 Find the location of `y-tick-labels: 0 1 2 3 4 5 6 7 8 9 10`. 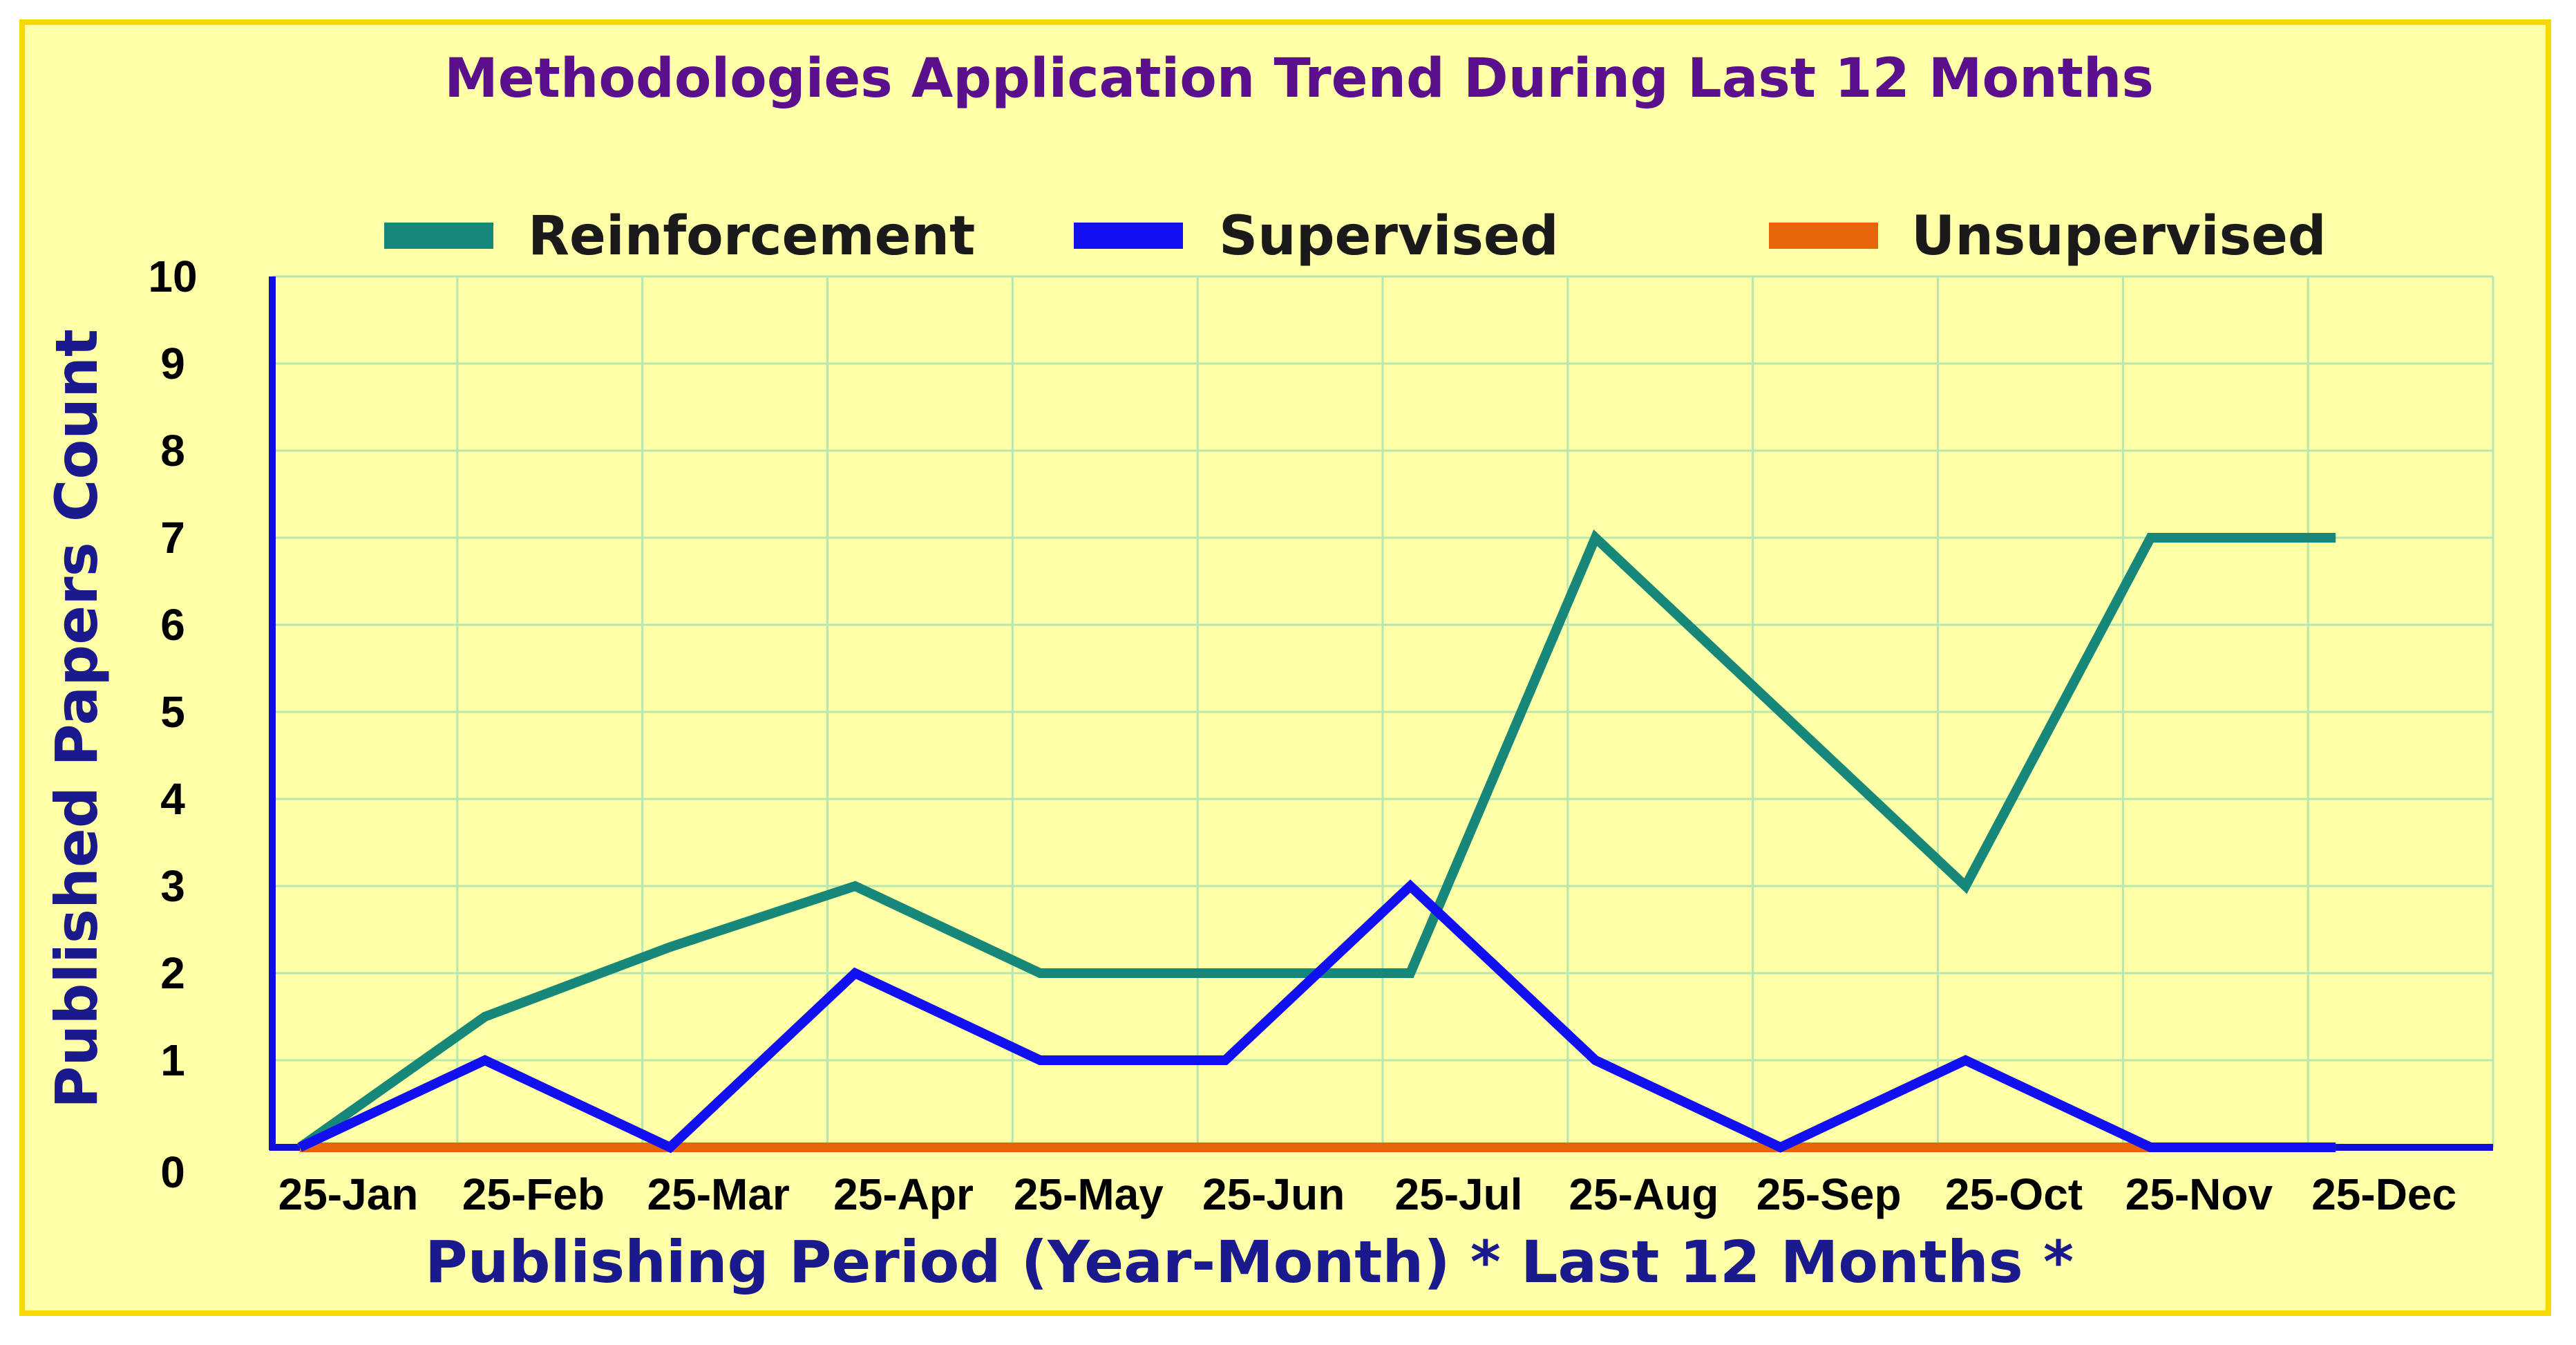

y-tick-labels: 0 1 2 3 4 5 6 7 8 9 10 is located at coordinates (172, 724).